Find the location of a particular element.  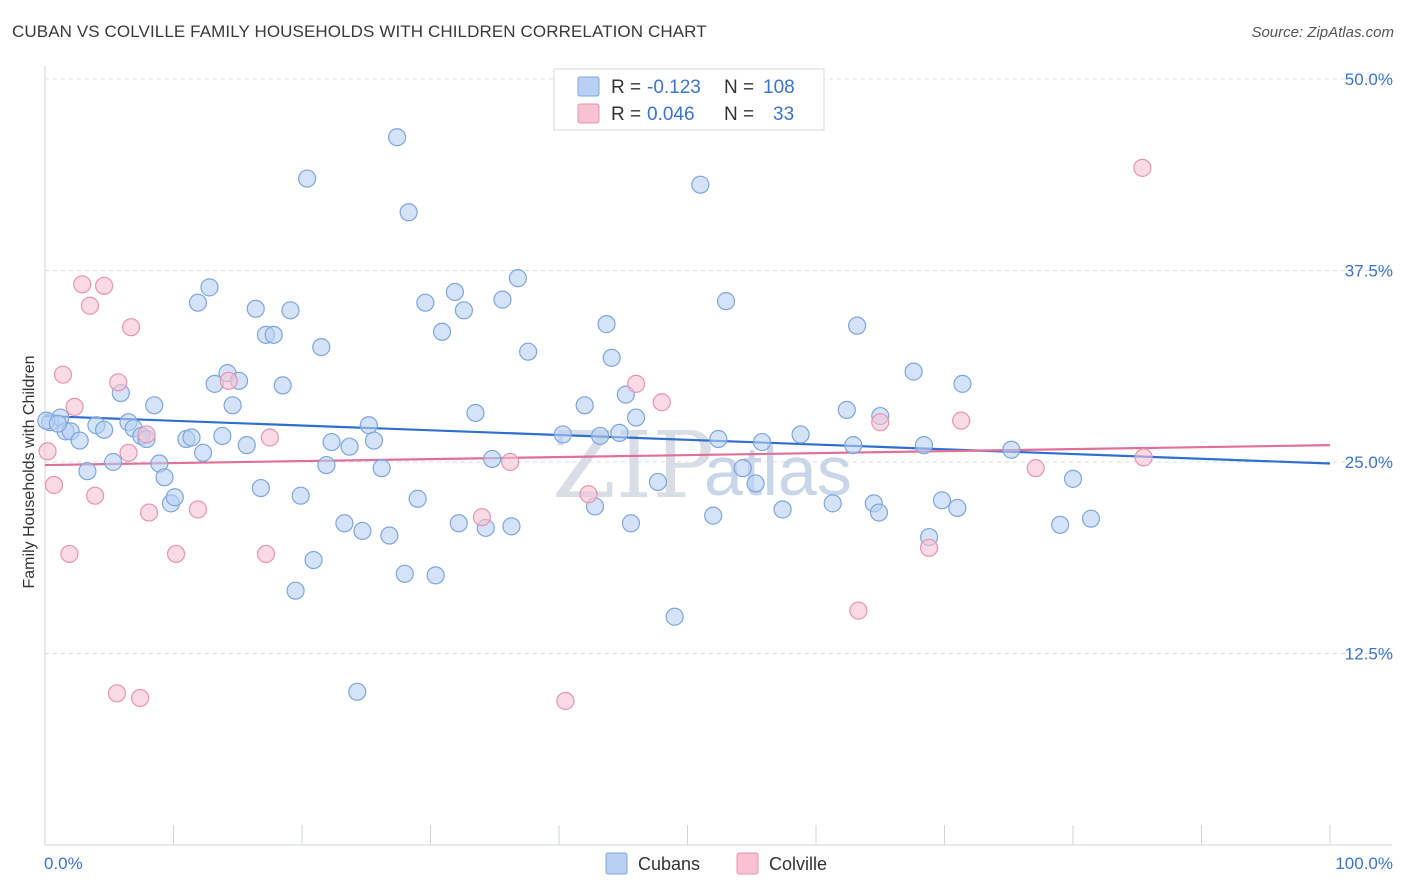

y-axis-title: Family Households with Children is located at coordinates (29, 472).